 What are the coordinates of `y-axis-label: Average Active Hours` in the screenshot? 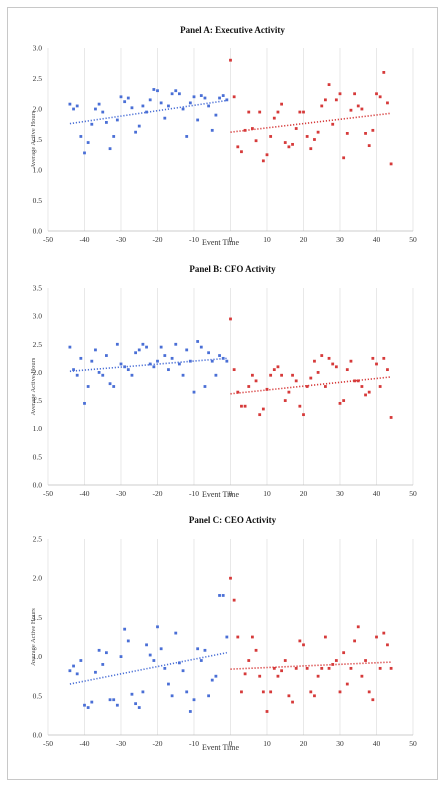 It's located at (33, 139).